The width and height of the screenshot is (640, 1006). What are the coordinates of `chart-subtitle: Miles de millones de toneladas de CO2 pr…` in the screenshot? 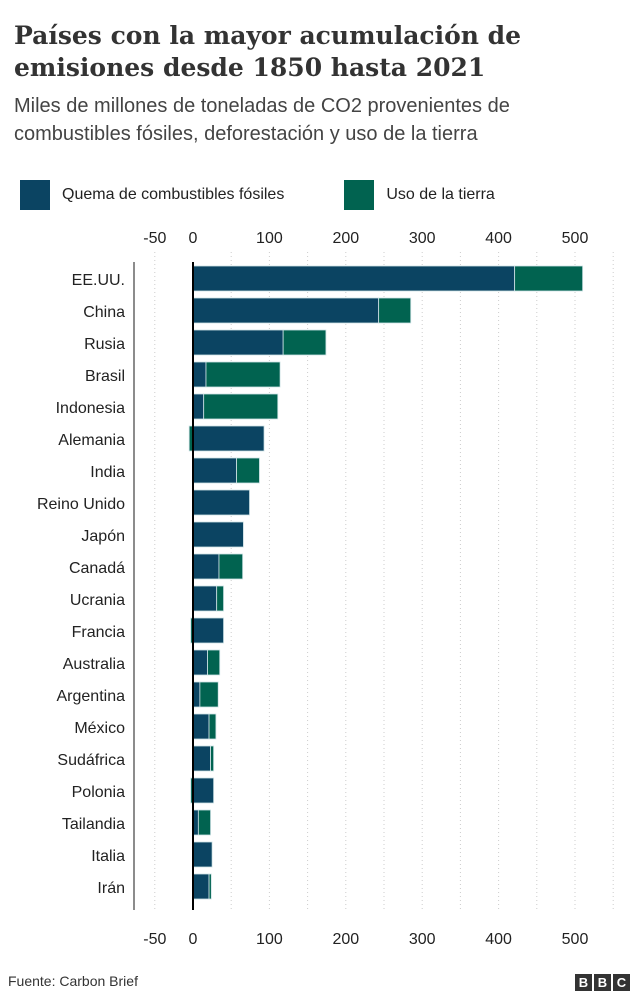 It's located at (262, 120).